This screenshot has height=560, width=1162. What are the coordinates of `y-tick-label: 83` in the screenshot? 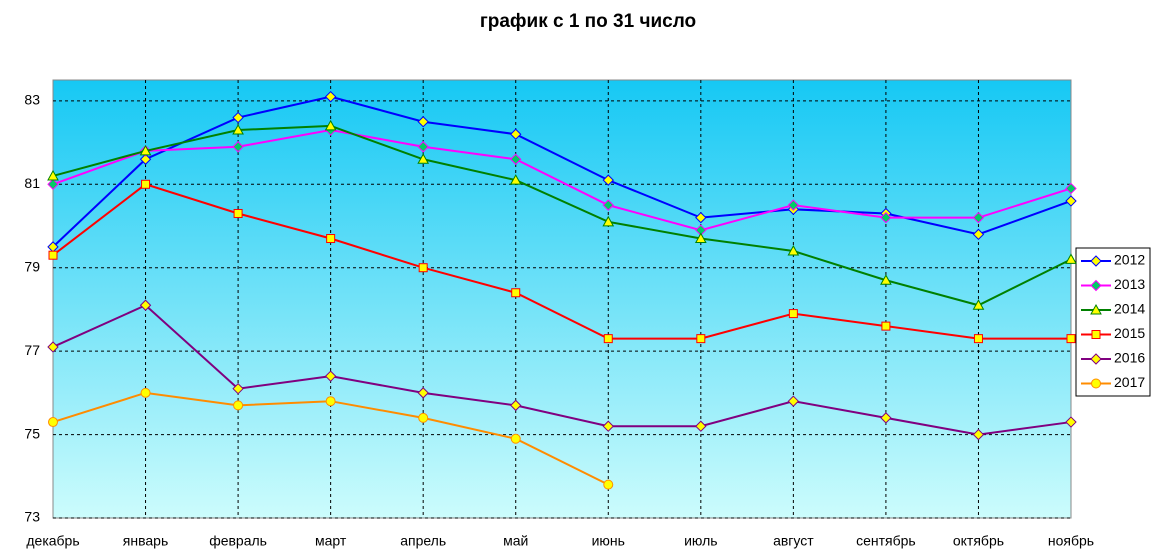 It's located at (32, 100).